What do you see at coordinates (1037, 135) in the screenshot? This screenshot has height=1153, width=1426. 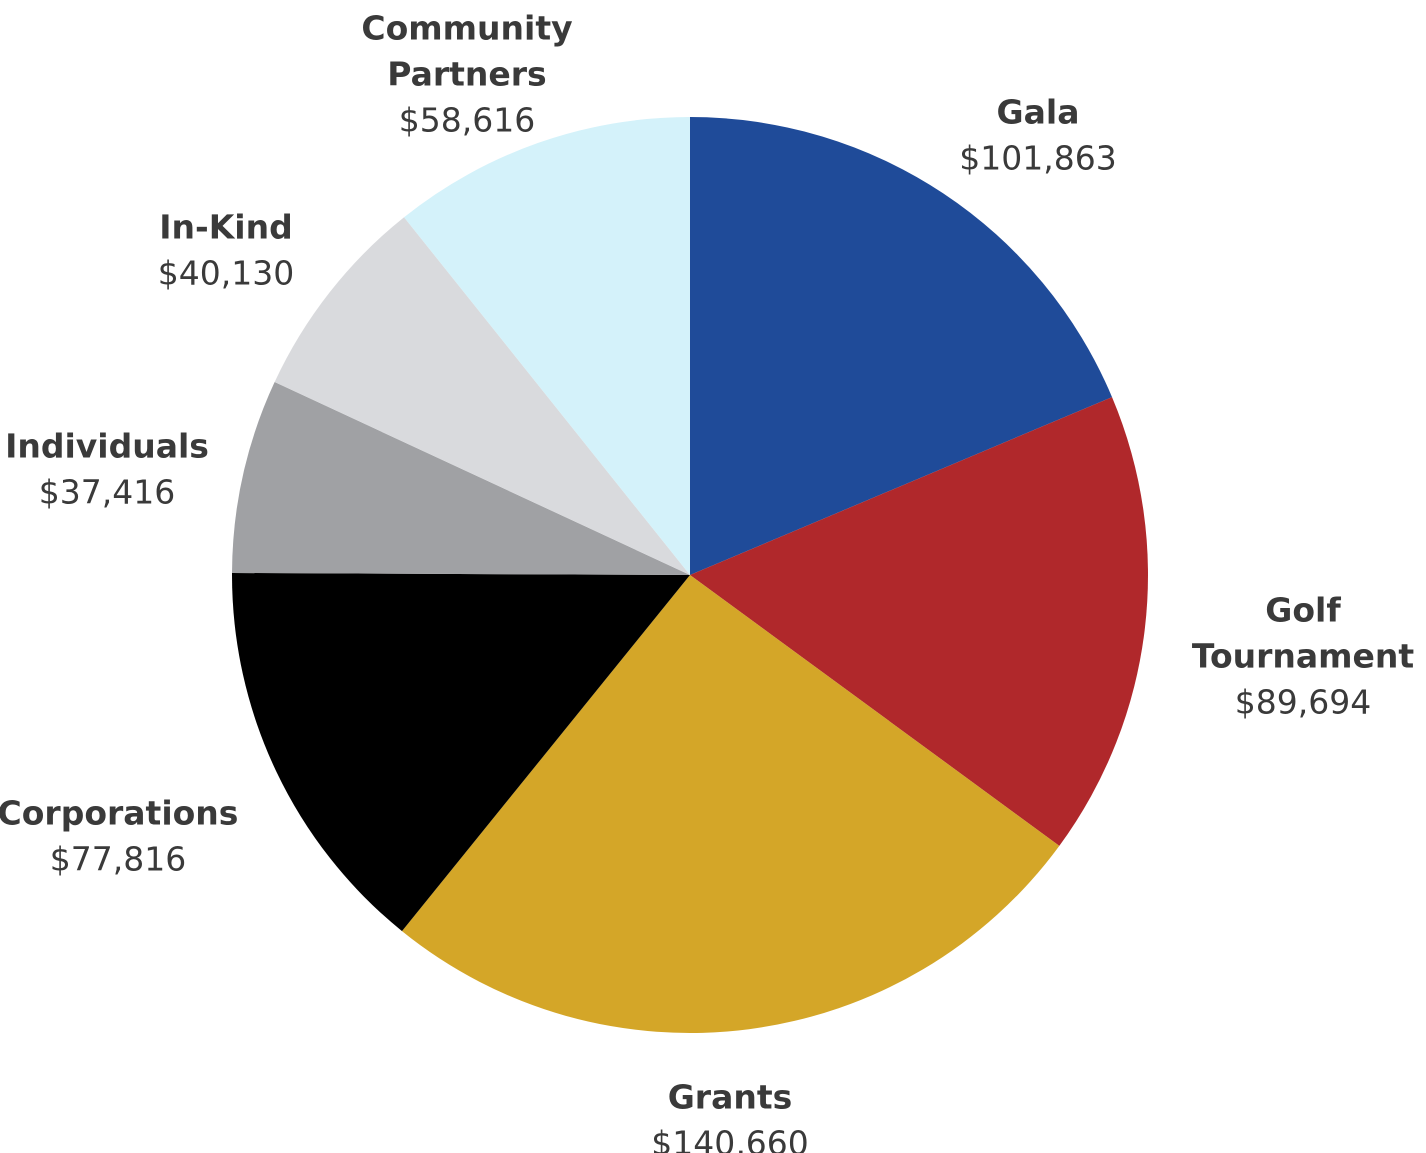 I see `slice-label-gala: Gala $101,863` at bounding box center [1037, 135].